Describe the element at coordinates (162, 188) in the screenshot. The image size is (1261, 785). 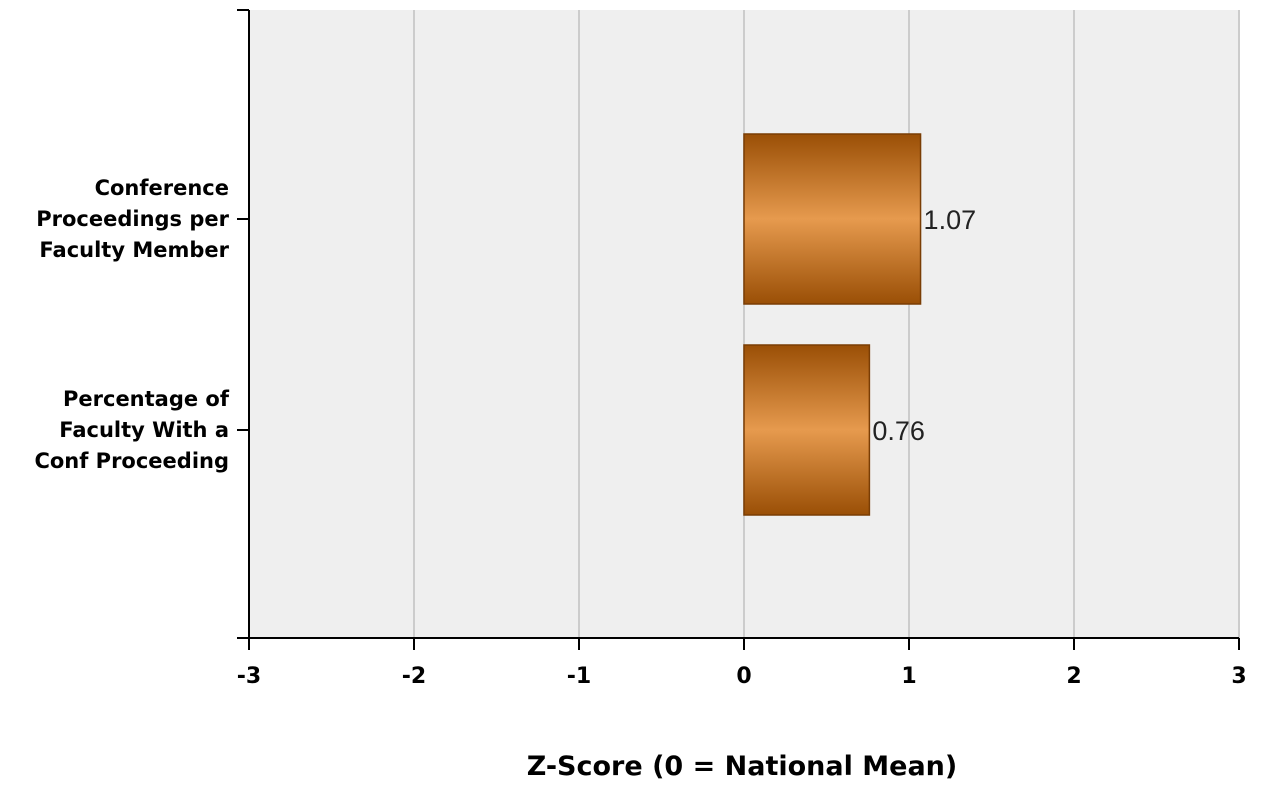
I see `category-label-line: Conference` at that location.